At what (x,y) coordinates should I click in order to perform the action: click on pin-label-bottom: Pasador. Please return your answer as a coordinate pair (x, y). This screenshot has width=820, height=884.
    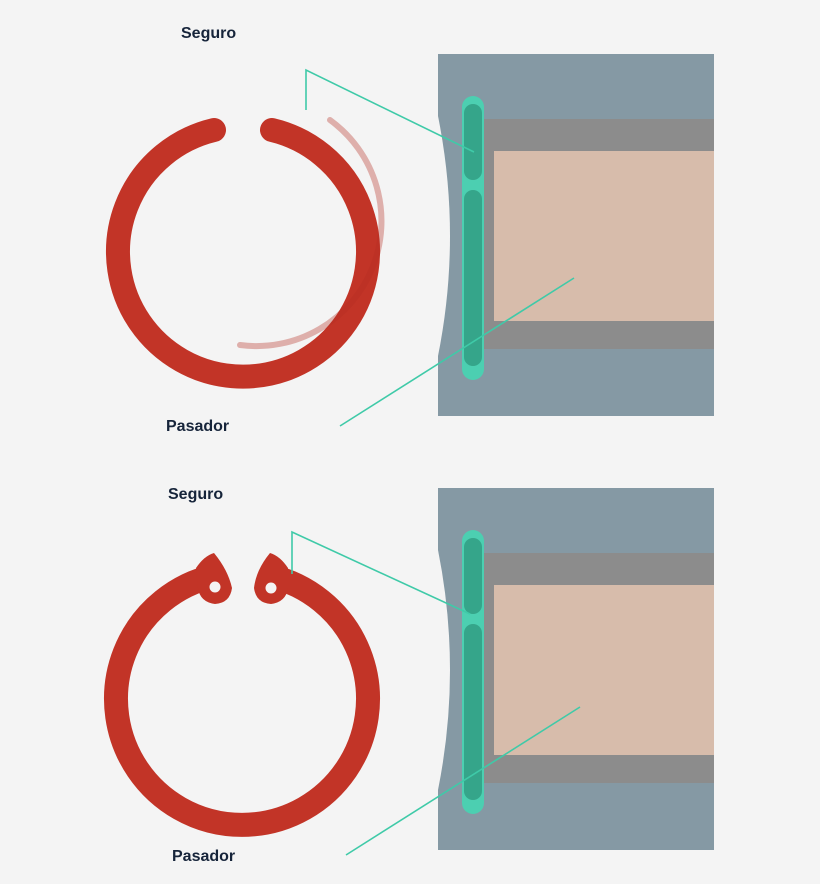
    Looking at the image, I should click on (203, 856).